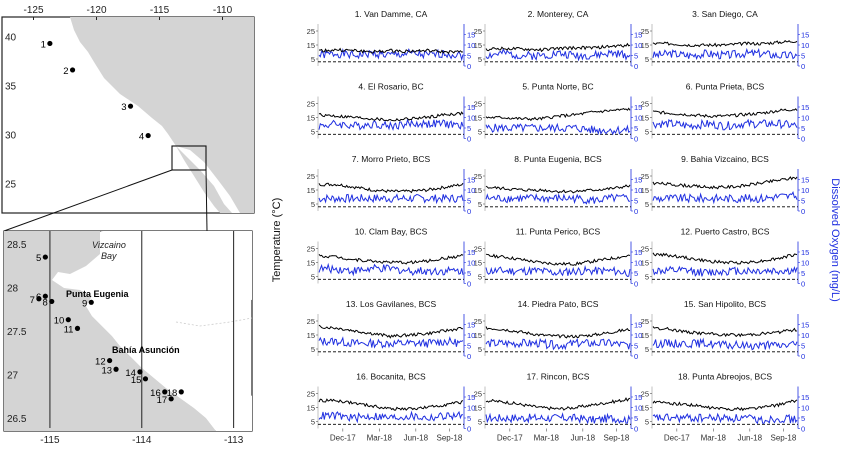 This screenshot has height=454, width=850. I want to click on x-tick-label: Sep-18, so click(784, 438).